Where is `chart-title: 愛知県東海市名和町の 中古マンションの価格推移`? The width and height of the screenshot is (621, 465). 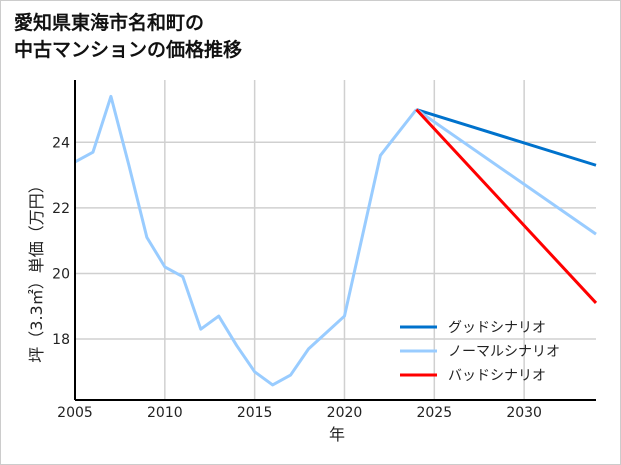
chart-title: 愛知県東海市名和町の 中古マンションの価格推移 is located at coordinates (128, 37).